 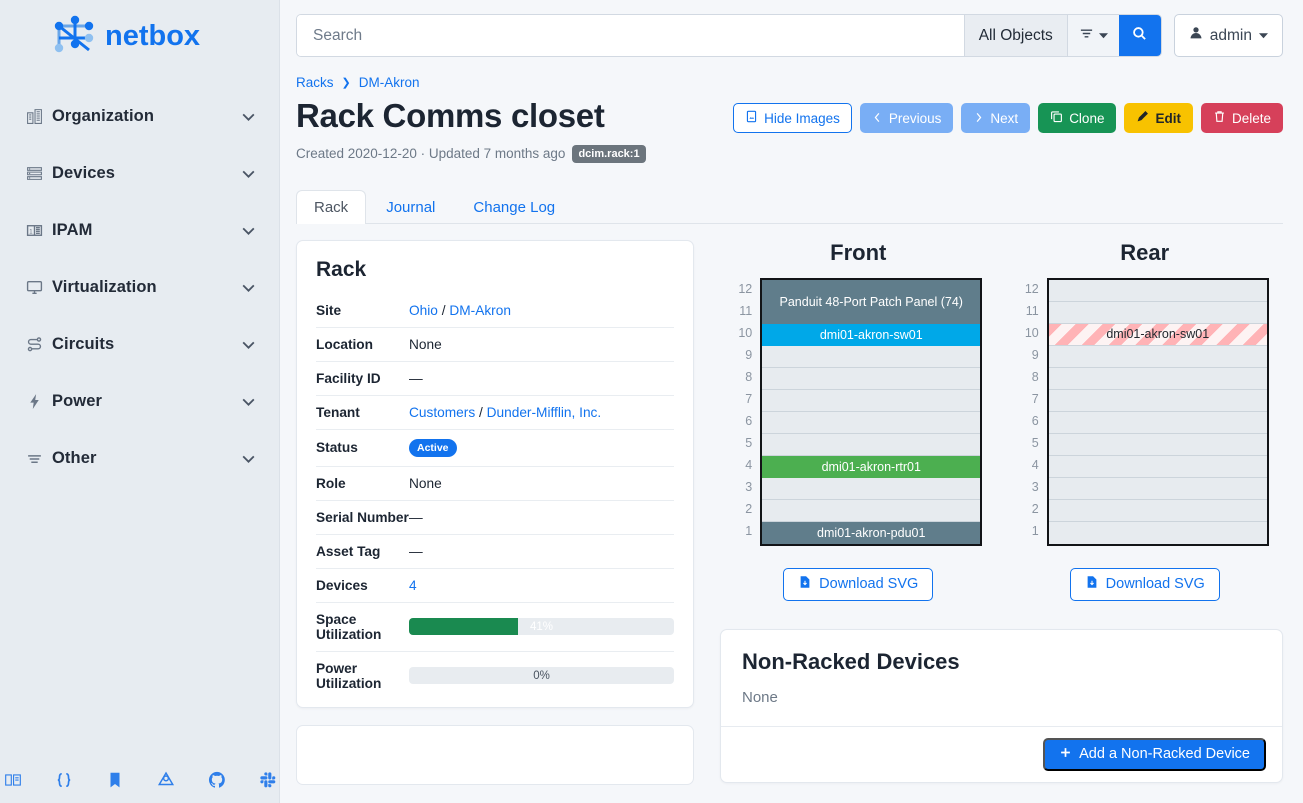 I want to click on api-braces-icon, so click(x=64, y=780).